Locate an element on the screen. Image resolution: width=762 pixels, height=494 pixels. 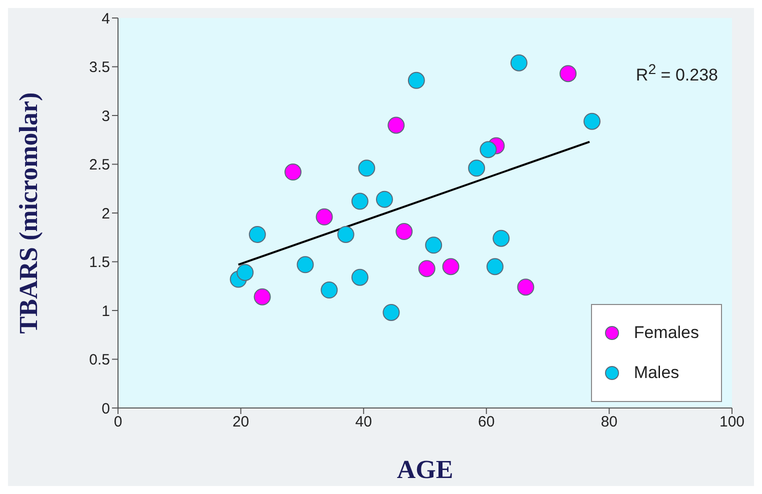
x-tick-label: 20 is located at coordinates (241, 422).